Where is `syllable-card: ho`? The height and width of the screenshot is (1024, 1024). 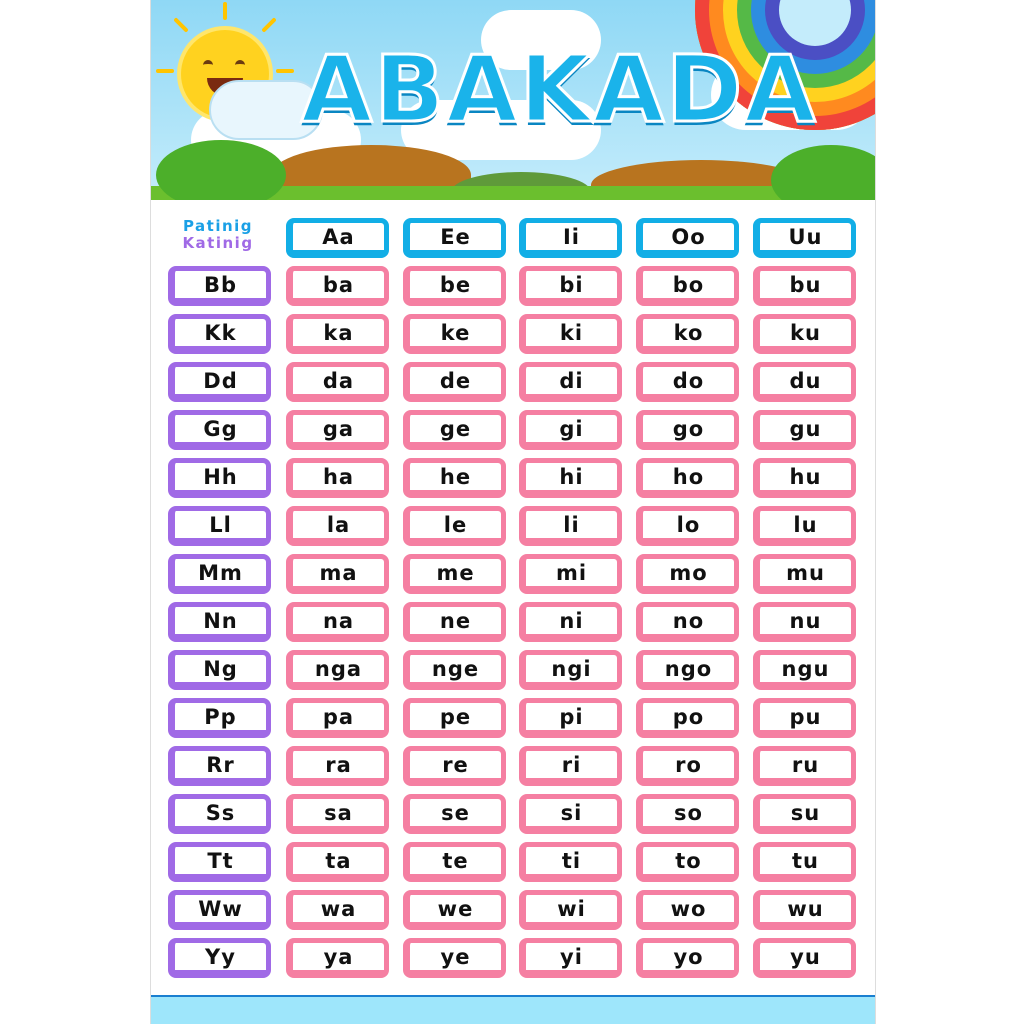
syllable-card: ho is located at coordinates (687, 478).